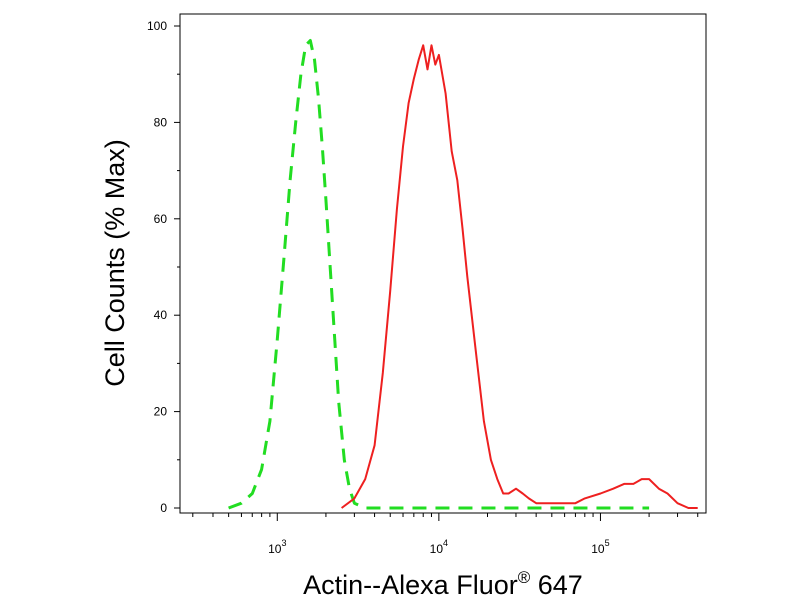  What do you see at coordinates (157, 26) in the screenshot?
I see `y-tick-label-5: 100` at bounding box center [157, 26].